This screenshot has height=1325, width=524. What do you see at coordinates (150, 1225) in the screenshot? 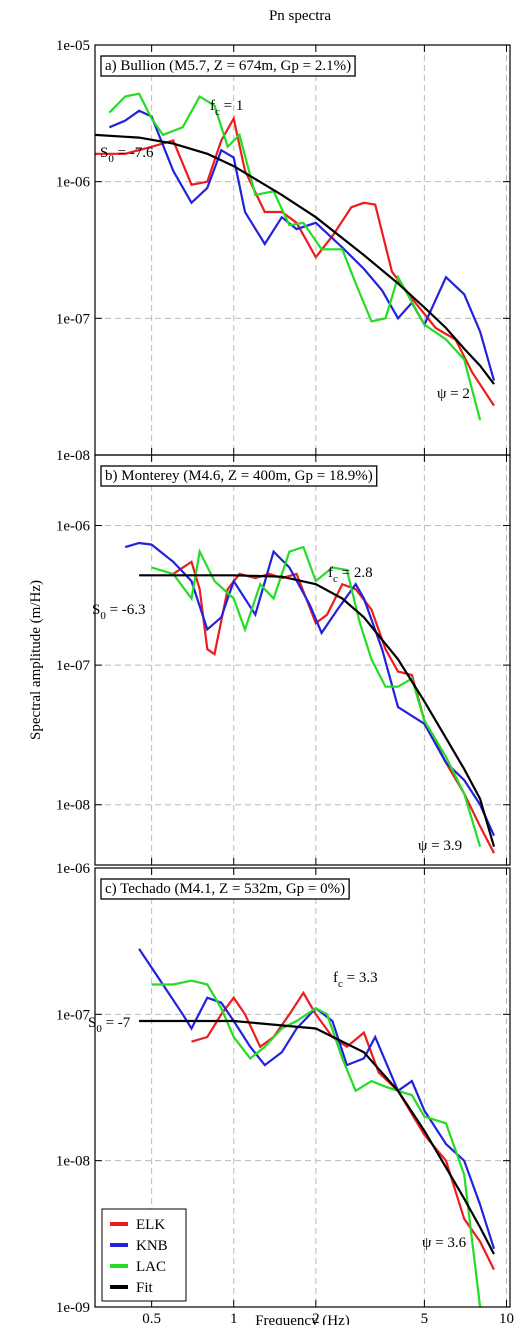
I see `legend-label: ELK` at bounding box center [150, 1225].